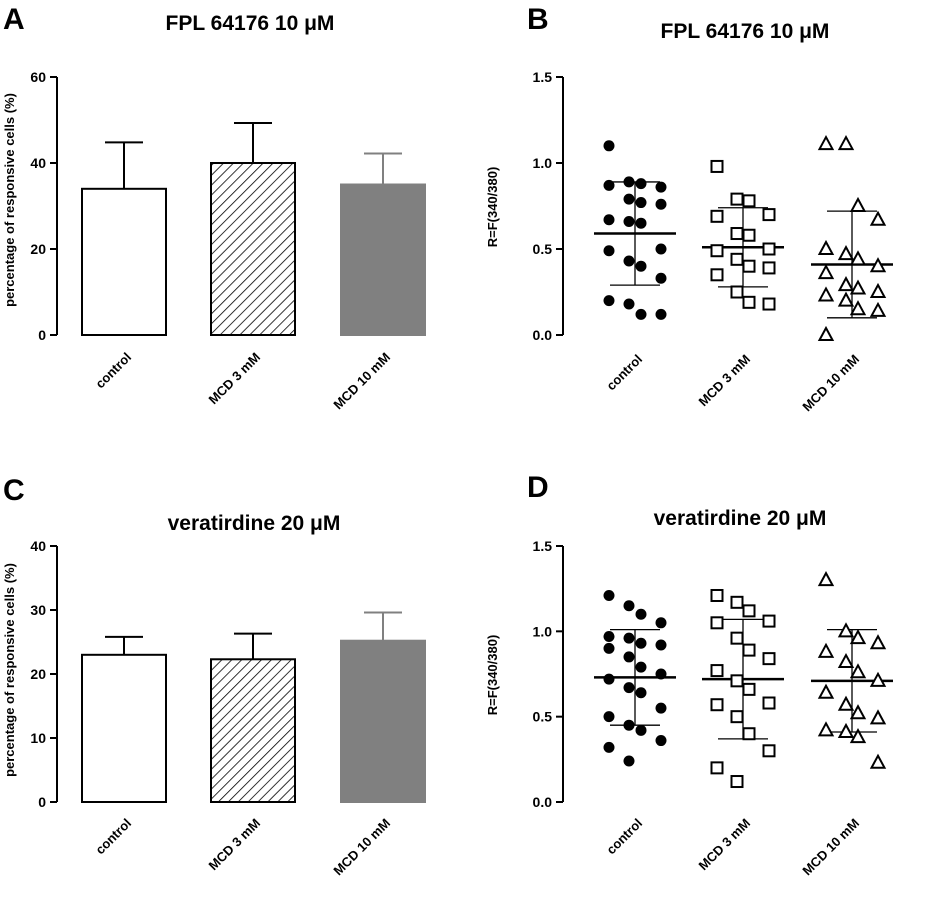  I want to click on x-tick-label-b: MCD 3 mM, so click(725, 381).